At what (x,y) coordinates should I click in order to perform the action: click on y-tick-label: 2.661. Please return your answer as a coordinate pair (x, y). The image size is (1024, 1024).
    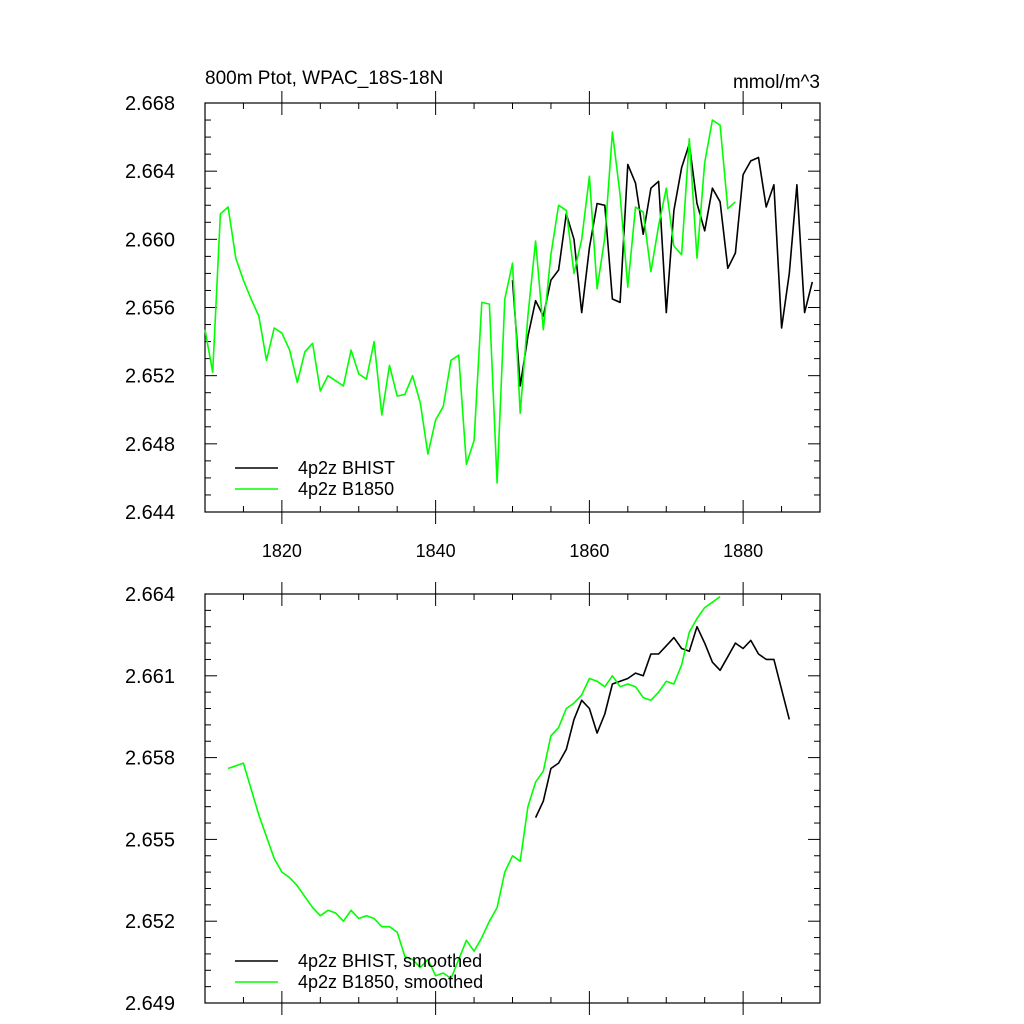
    Looking at the image, I should click on (150, 677).